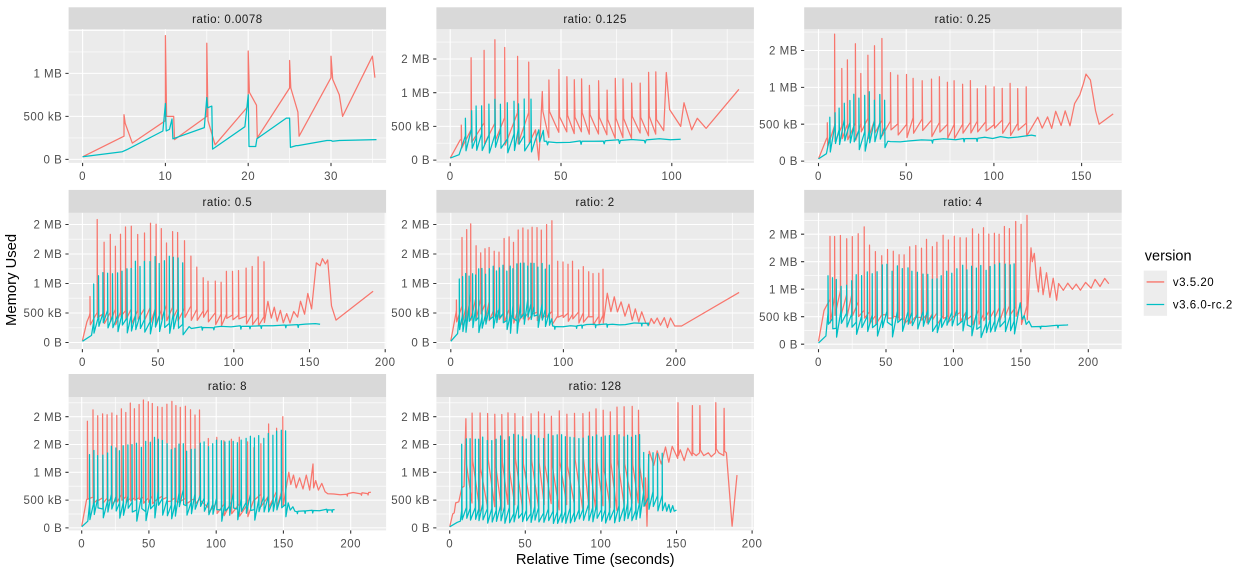 This screenshot has width=1244, height=577. What do you see at coordinates (595, 560) in the screenshot?
I see `svg-text: Relative Time (seconds)` at bounding box center [595, 560].